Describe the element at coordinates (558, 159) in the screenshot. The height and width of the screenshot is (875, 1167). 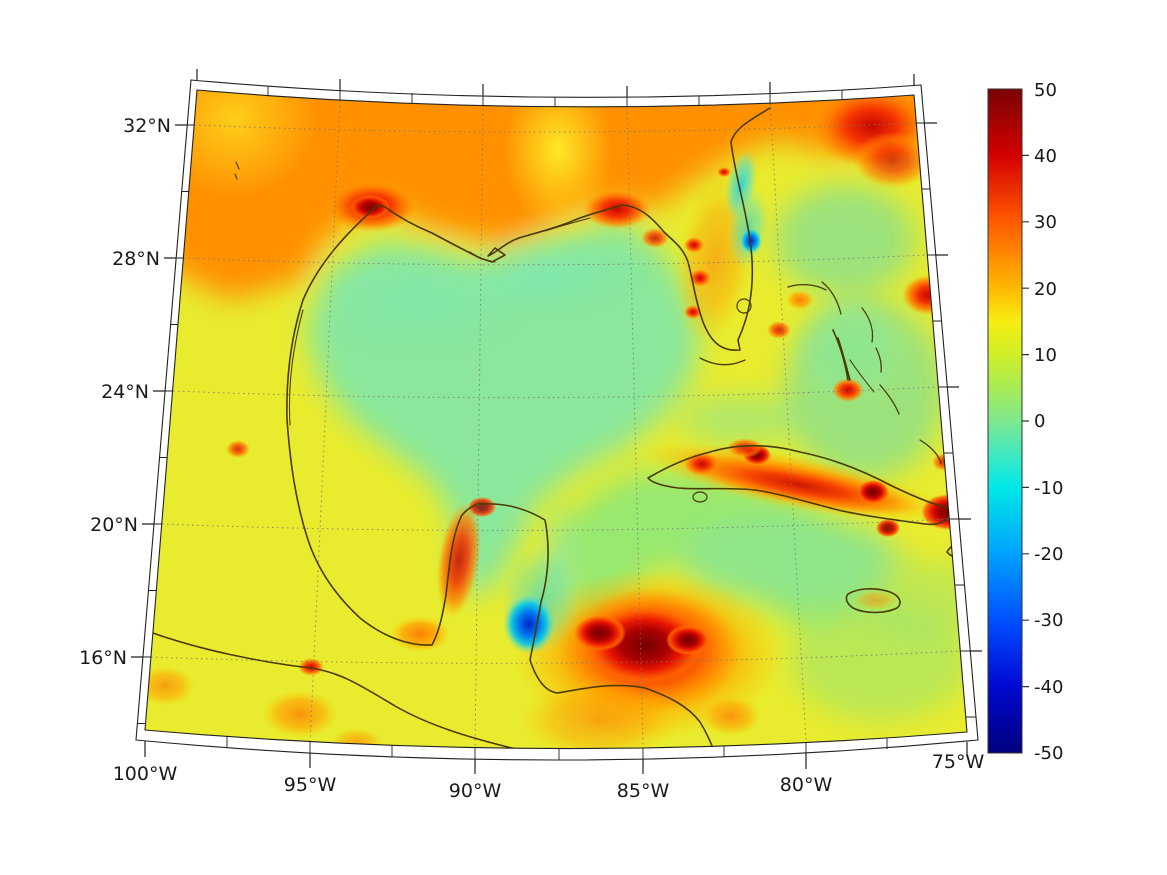
I see `top-yellow-wedge` at that location.